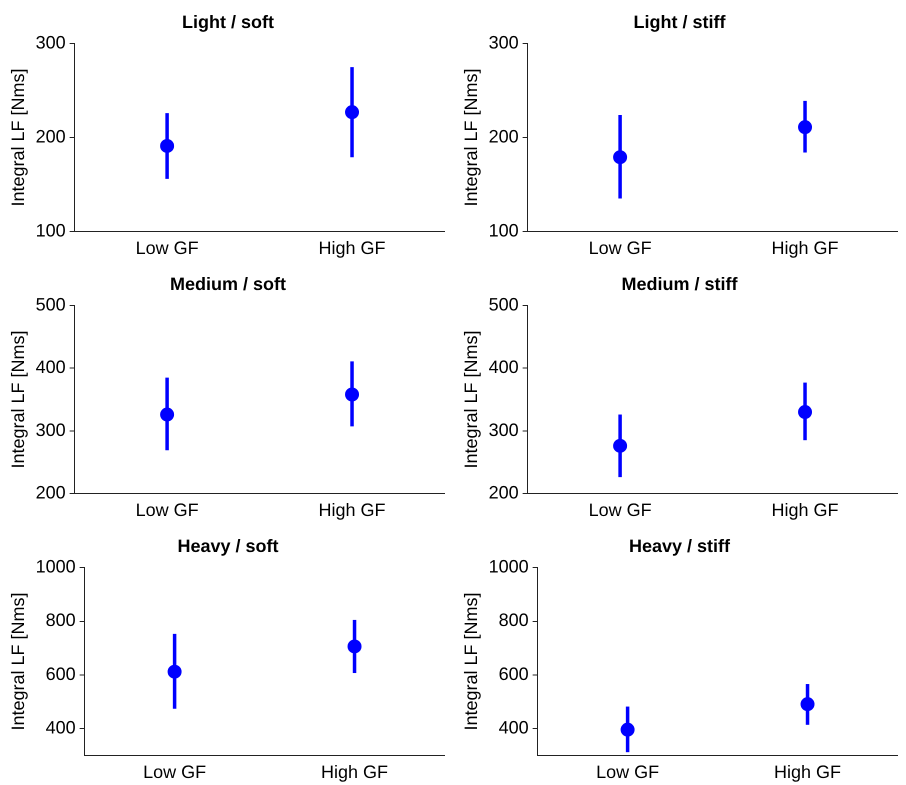 This screenshot has width=906, height=785. I want to click on chart-title: Light / soft, so click(228, 22).